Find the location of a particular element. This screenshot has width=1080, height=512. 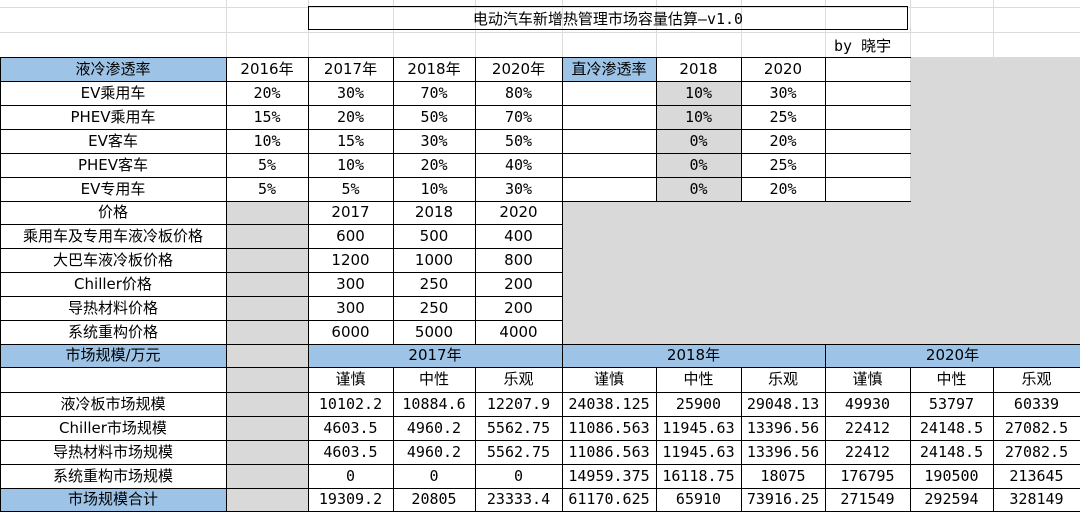

price-cell: 800 is located at coordinates (518, 259).